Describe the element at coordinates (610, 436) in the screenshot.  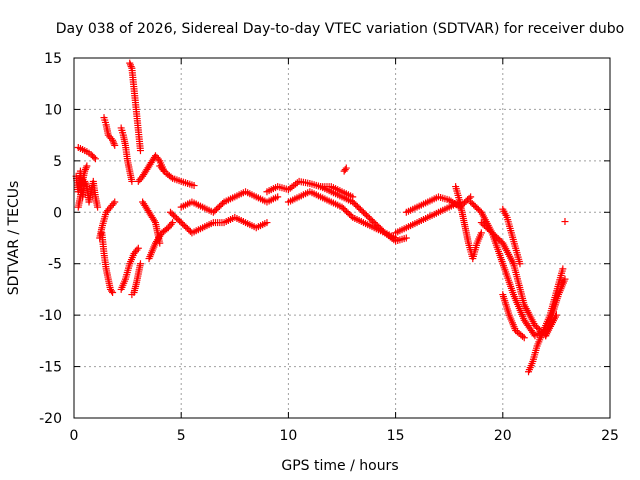
I see `x-tick-label: 25` at that location.